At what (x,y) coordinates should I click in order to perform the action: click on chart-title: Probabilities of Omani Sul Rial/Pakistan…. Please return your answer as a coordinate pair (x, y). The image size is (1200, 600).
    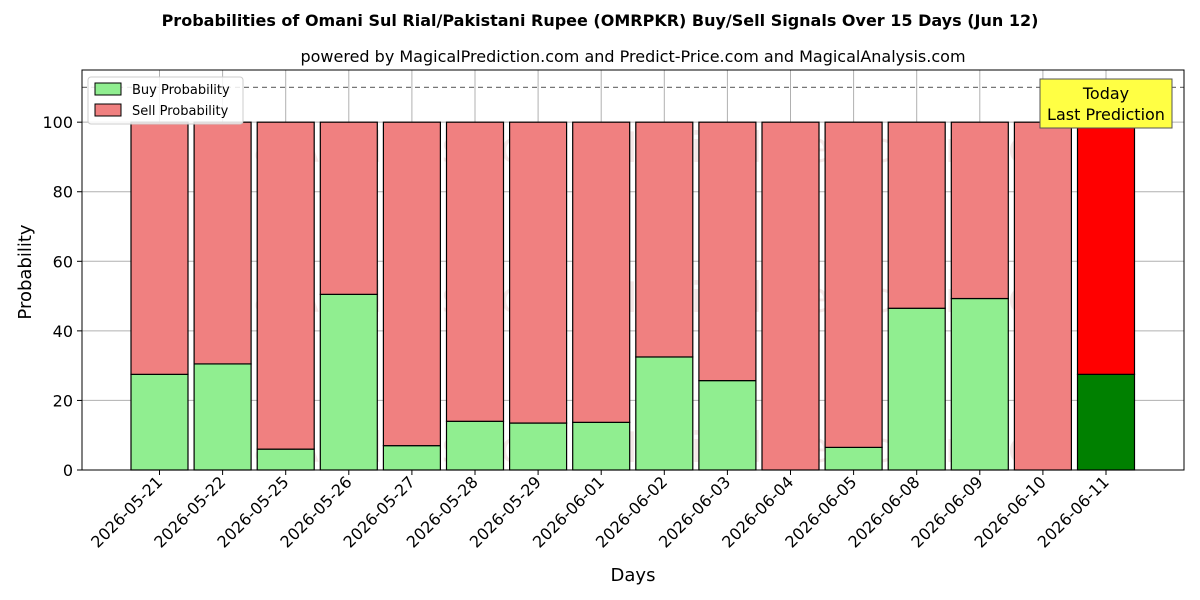
    Looking at the image, I should click on (600, 20).